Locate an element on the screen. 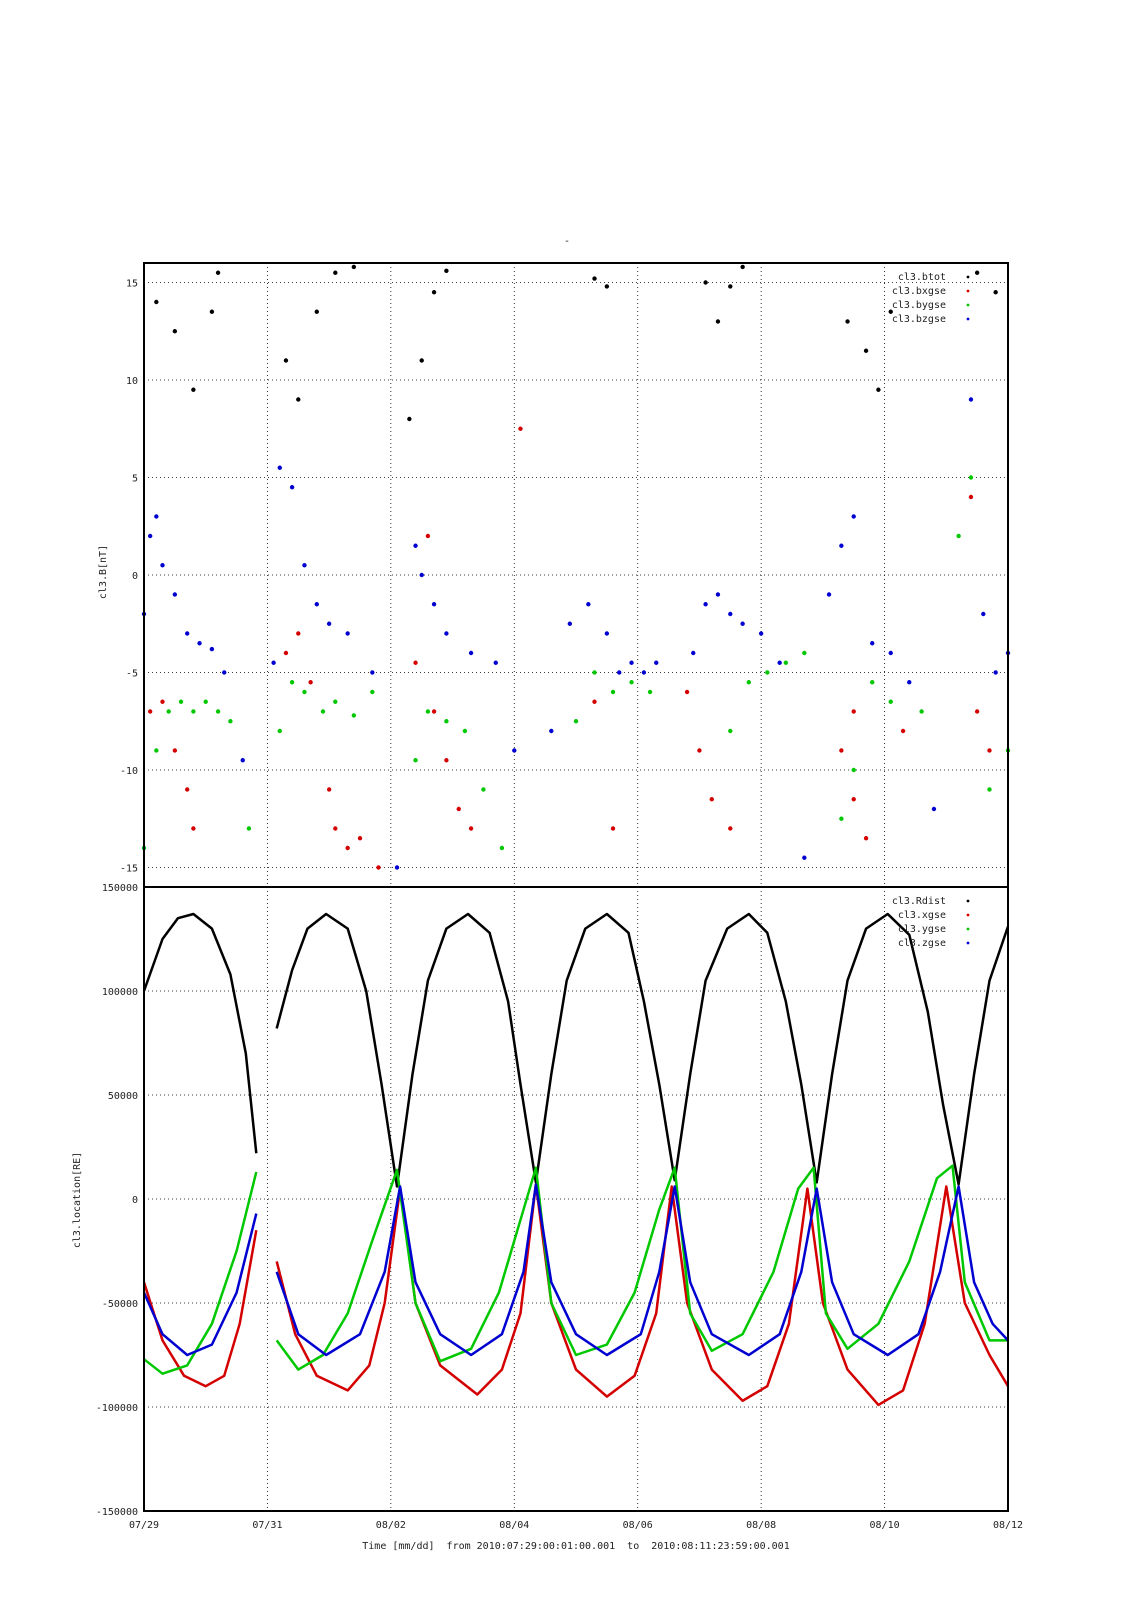  series-cl3.btot is located at coordinates (576, 343).